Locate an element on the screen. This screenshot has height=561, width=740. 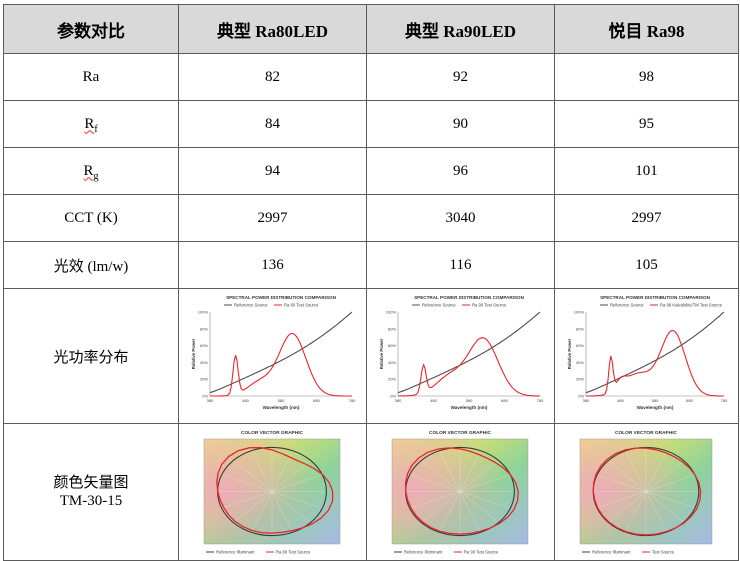
test-vector-polygon is located at coordinates (461, 491).